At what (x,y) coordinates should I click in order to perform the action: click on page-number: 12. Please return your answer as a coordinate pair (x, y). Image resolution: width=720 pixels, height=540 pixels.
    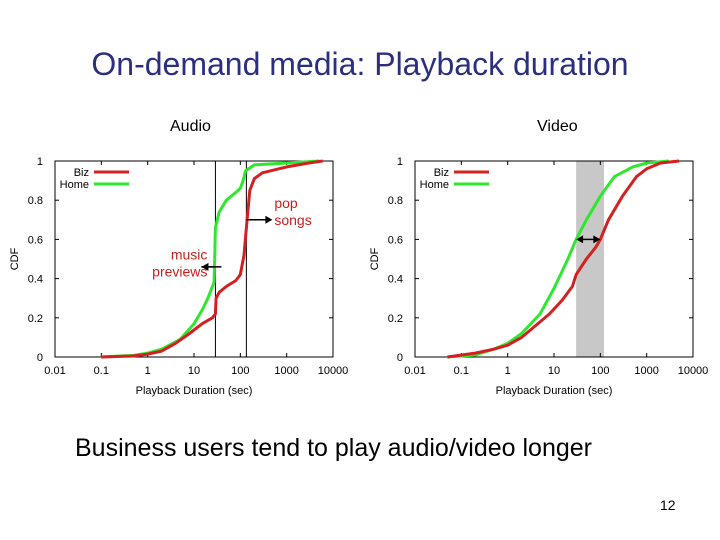
    Looking at the image, I should click on (668, 505).